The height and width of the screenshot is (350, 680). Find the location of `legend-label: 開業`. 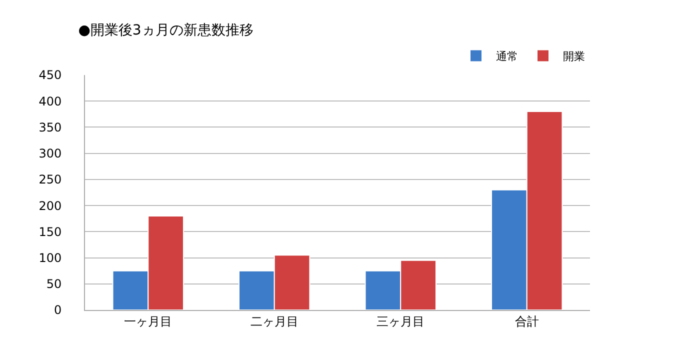

legend-label: 開業 is located at coordinates (574, 57).